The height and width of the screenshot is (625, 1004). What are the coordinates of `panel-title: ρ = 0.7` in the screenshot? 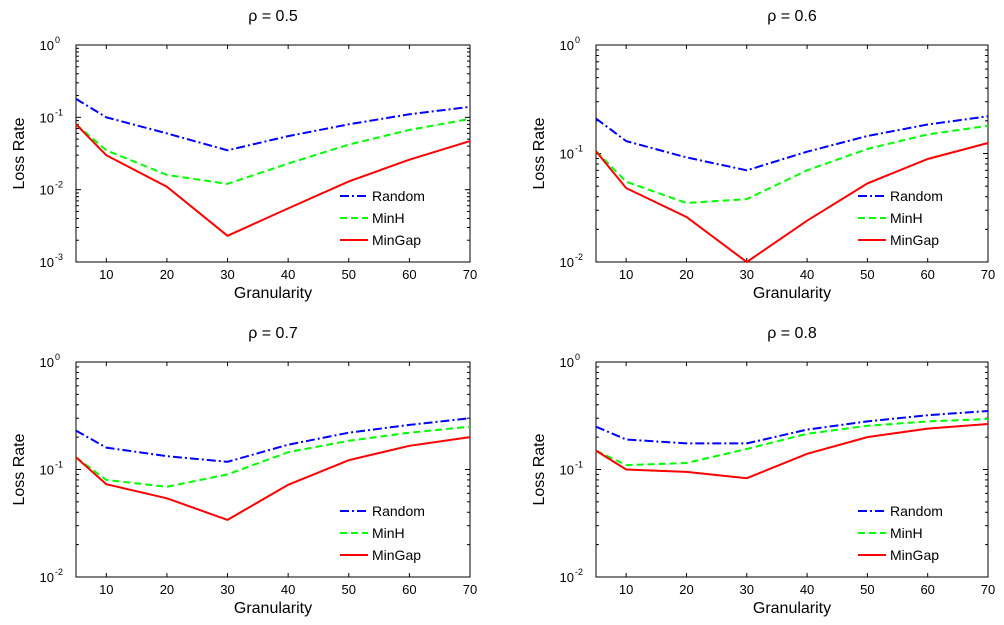 It's located at (273, 333).